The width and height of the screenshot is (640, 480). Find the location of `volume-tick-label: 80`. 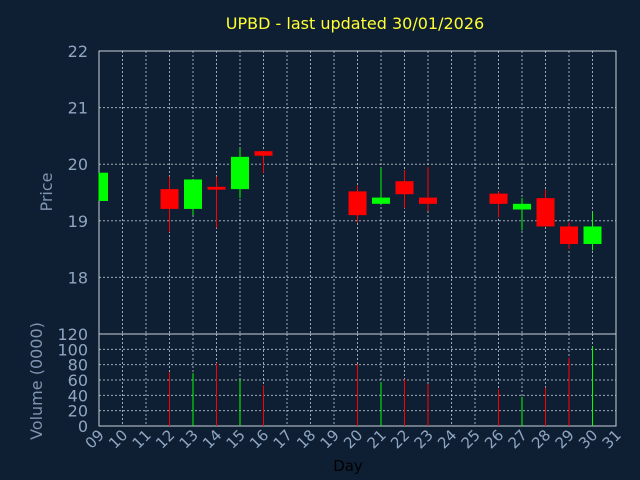

volume-tick-label: 80 is located at coordinates (78, 365).